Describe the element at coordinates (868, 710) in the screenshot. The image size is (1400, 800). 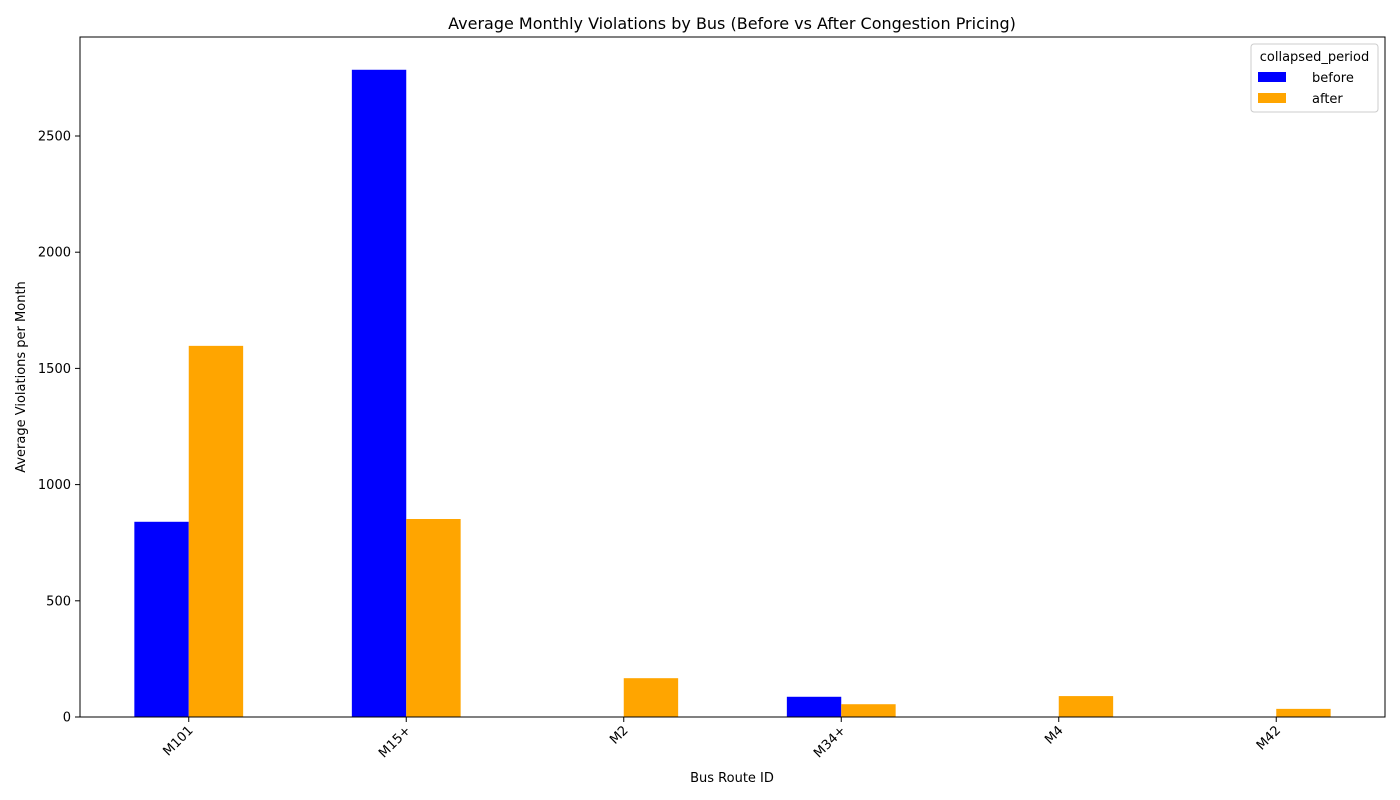
I see `bar-after-M34+` at that location.